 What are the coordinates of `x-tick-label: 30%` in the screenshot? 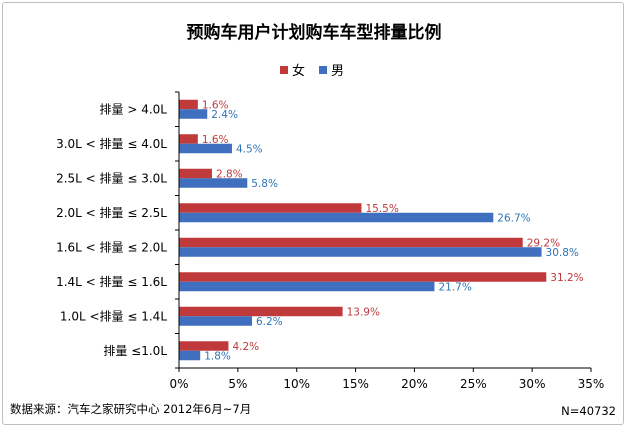 It's located at (532, 384).